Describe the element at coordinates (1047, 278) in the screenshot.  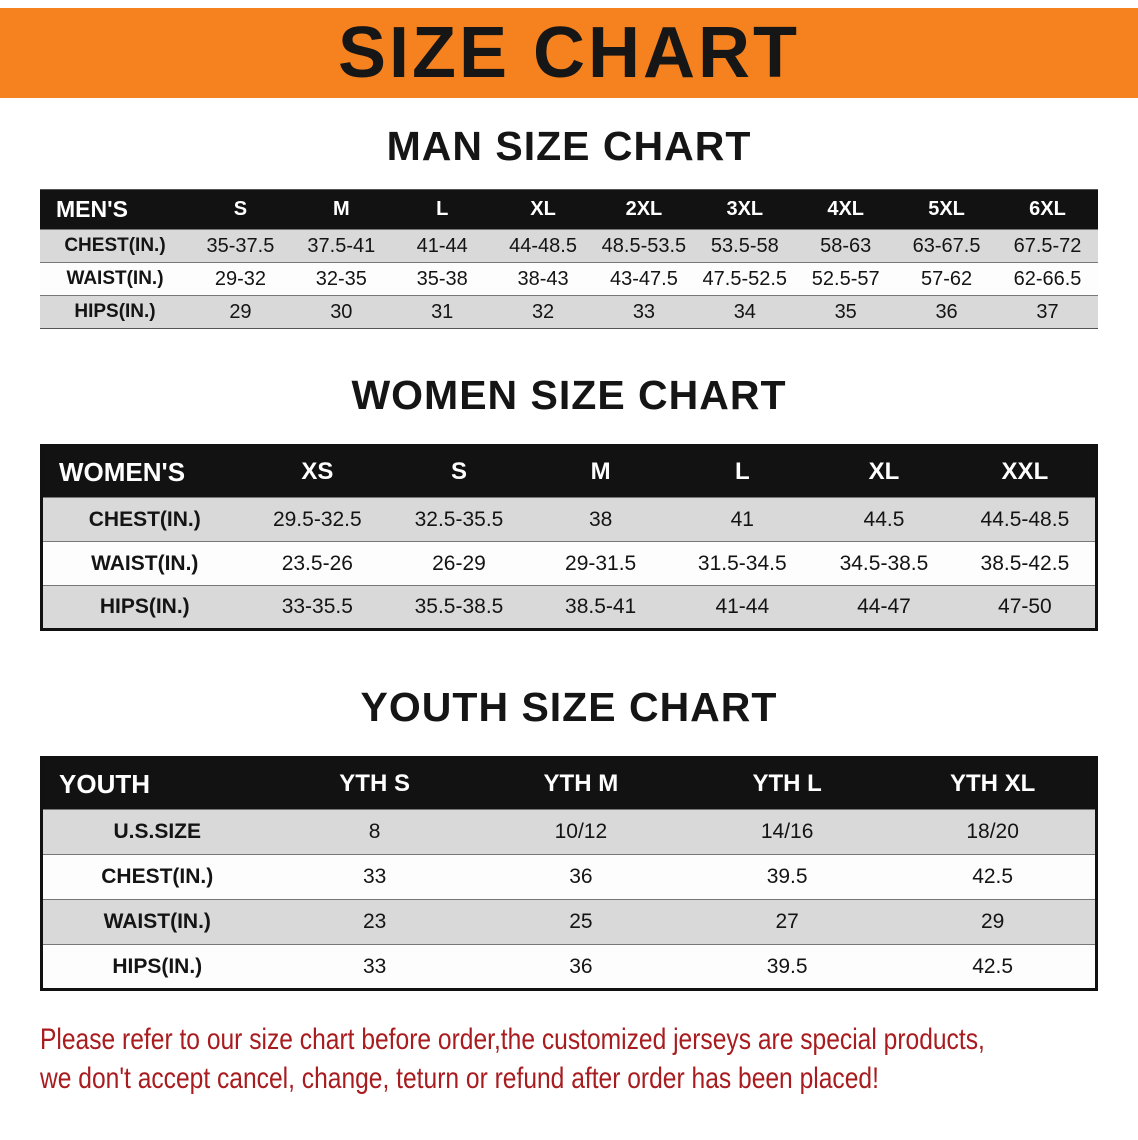
I see `size-value-cell: 62-66.5` at that location.